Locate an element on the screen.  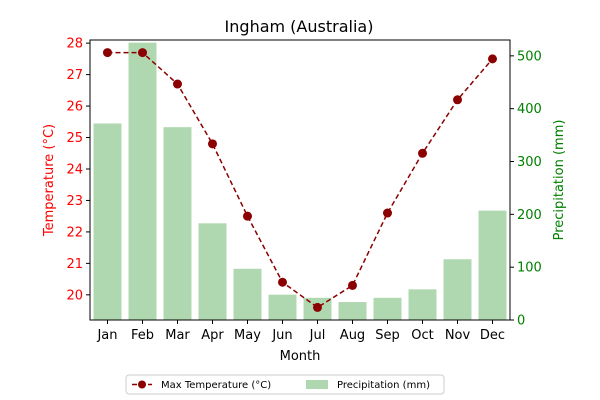
legend-line-marker is located at coordinates (142, 384).